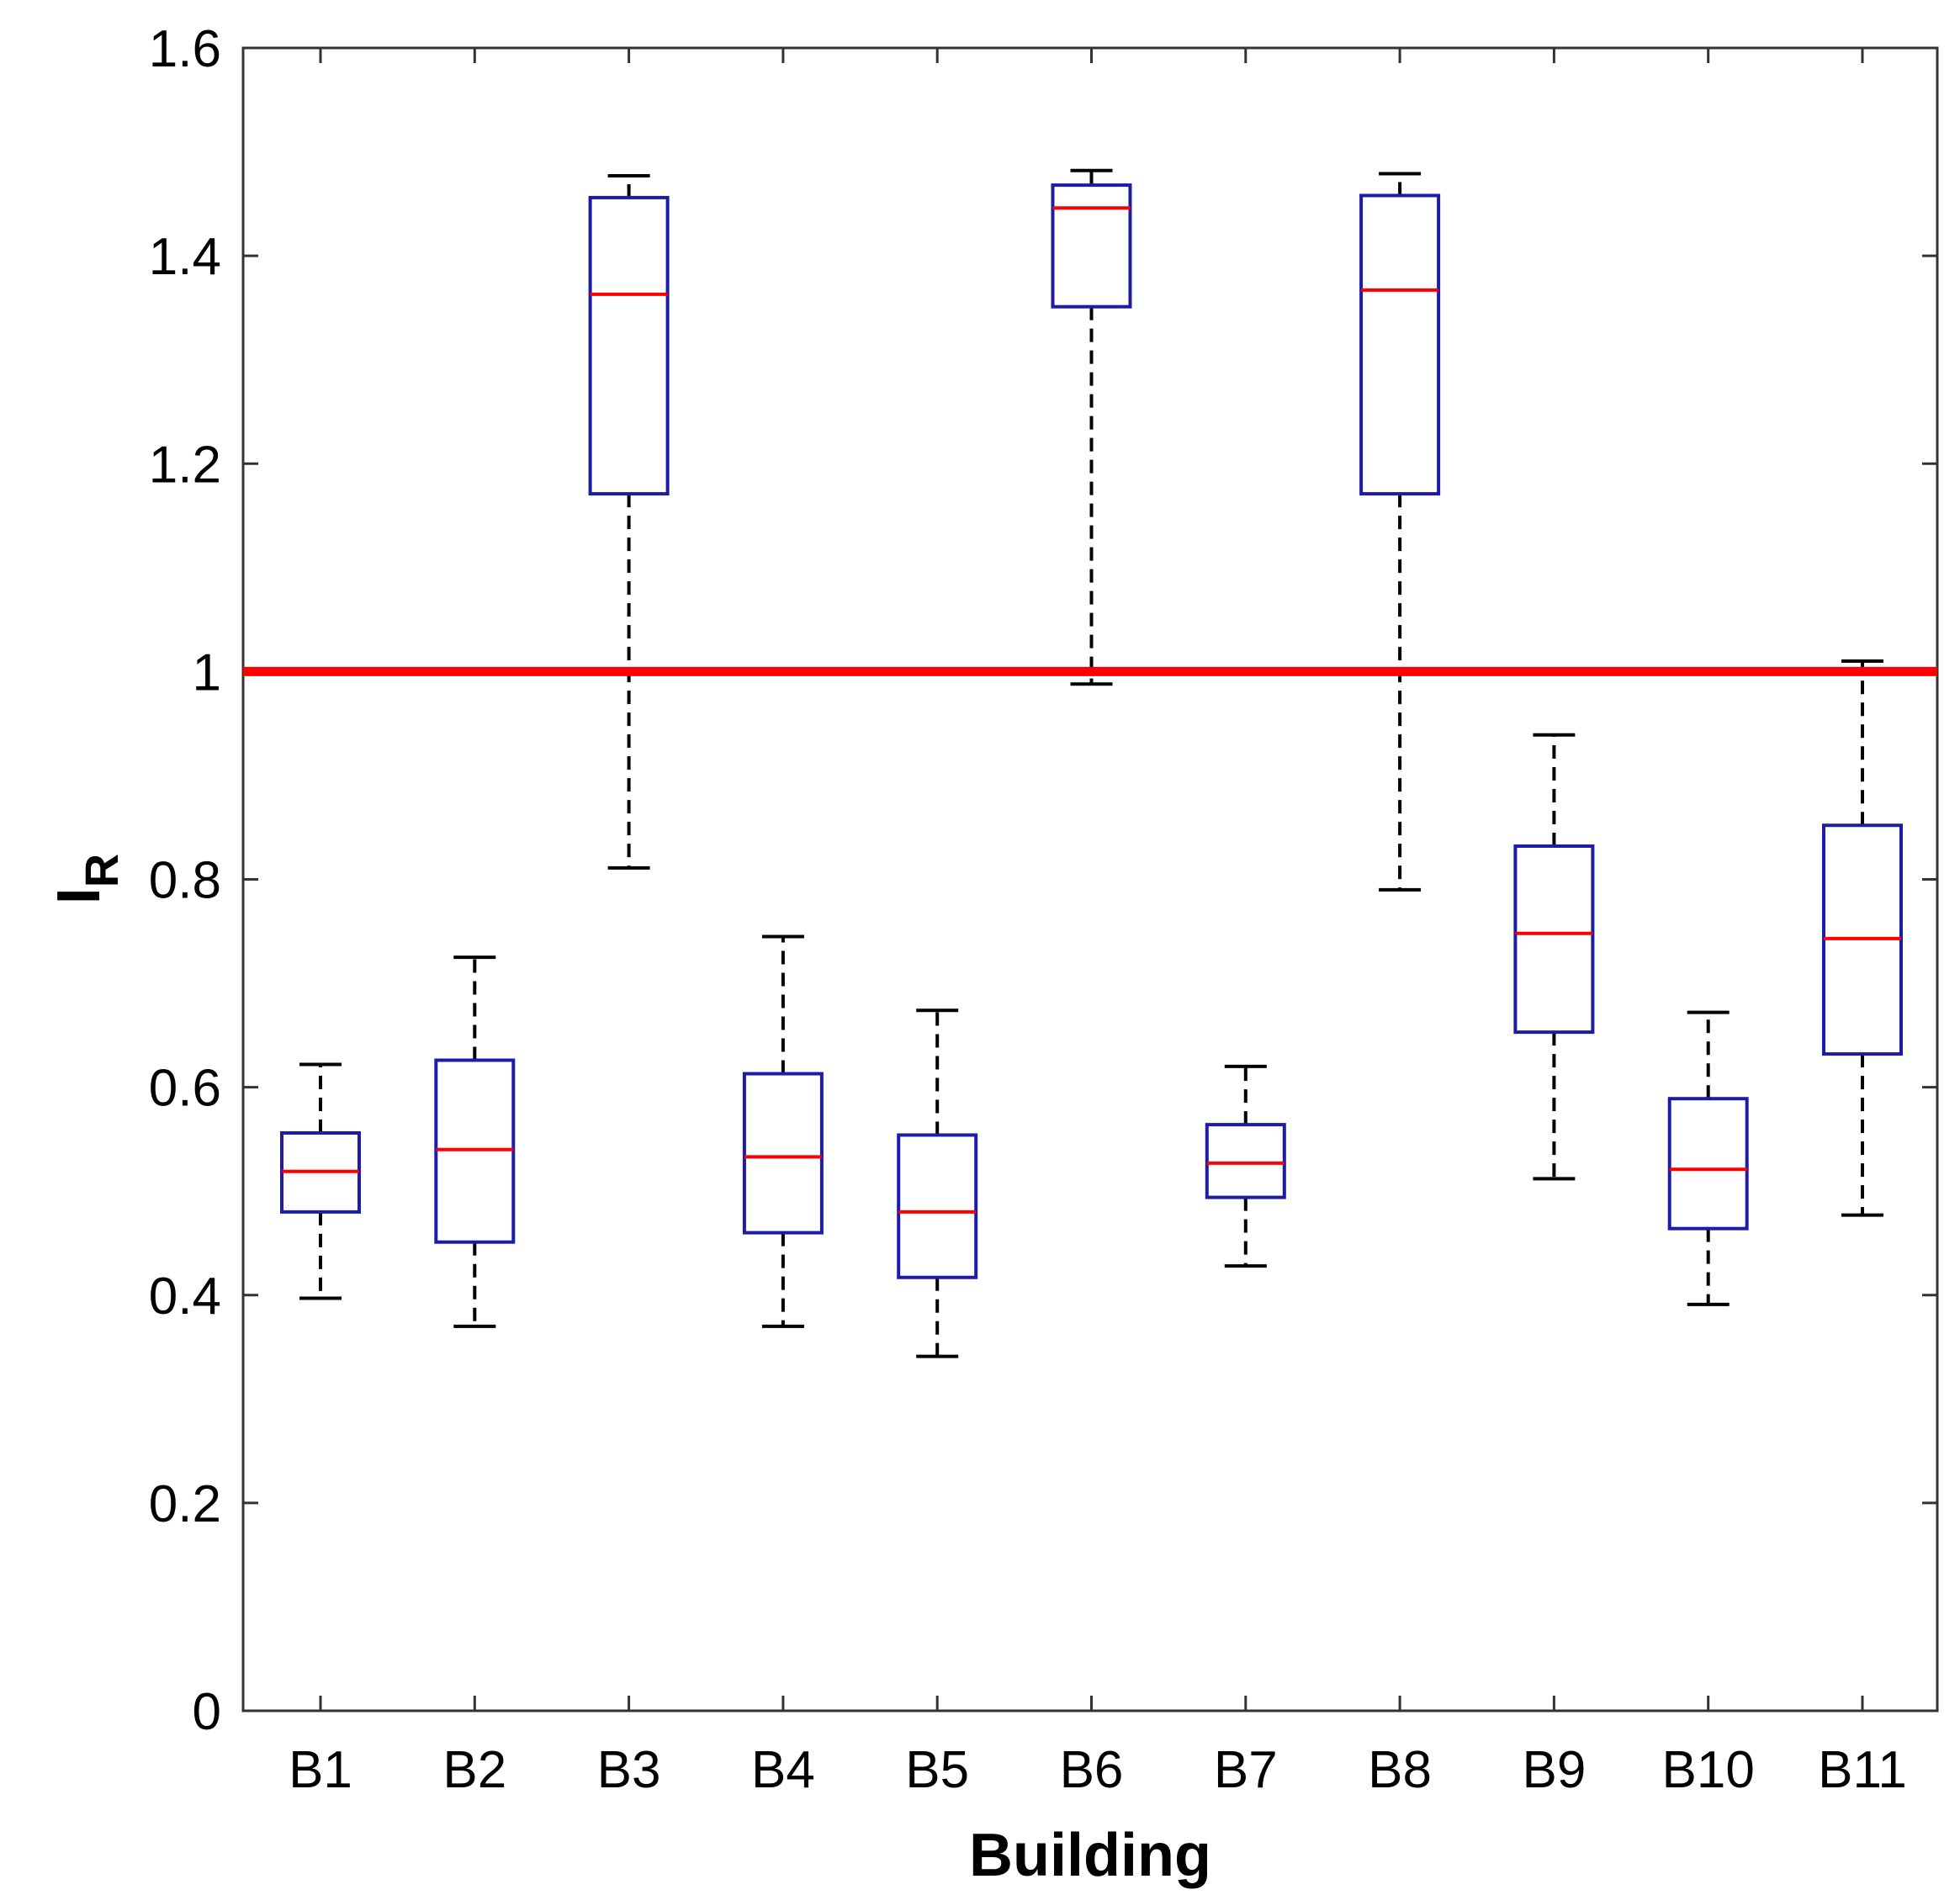 This screenshot has width=1960, height=1895. Describe the element at coordinates (1246, 1770) in the screenshot. I see `x-tick-label: B7` at that location.